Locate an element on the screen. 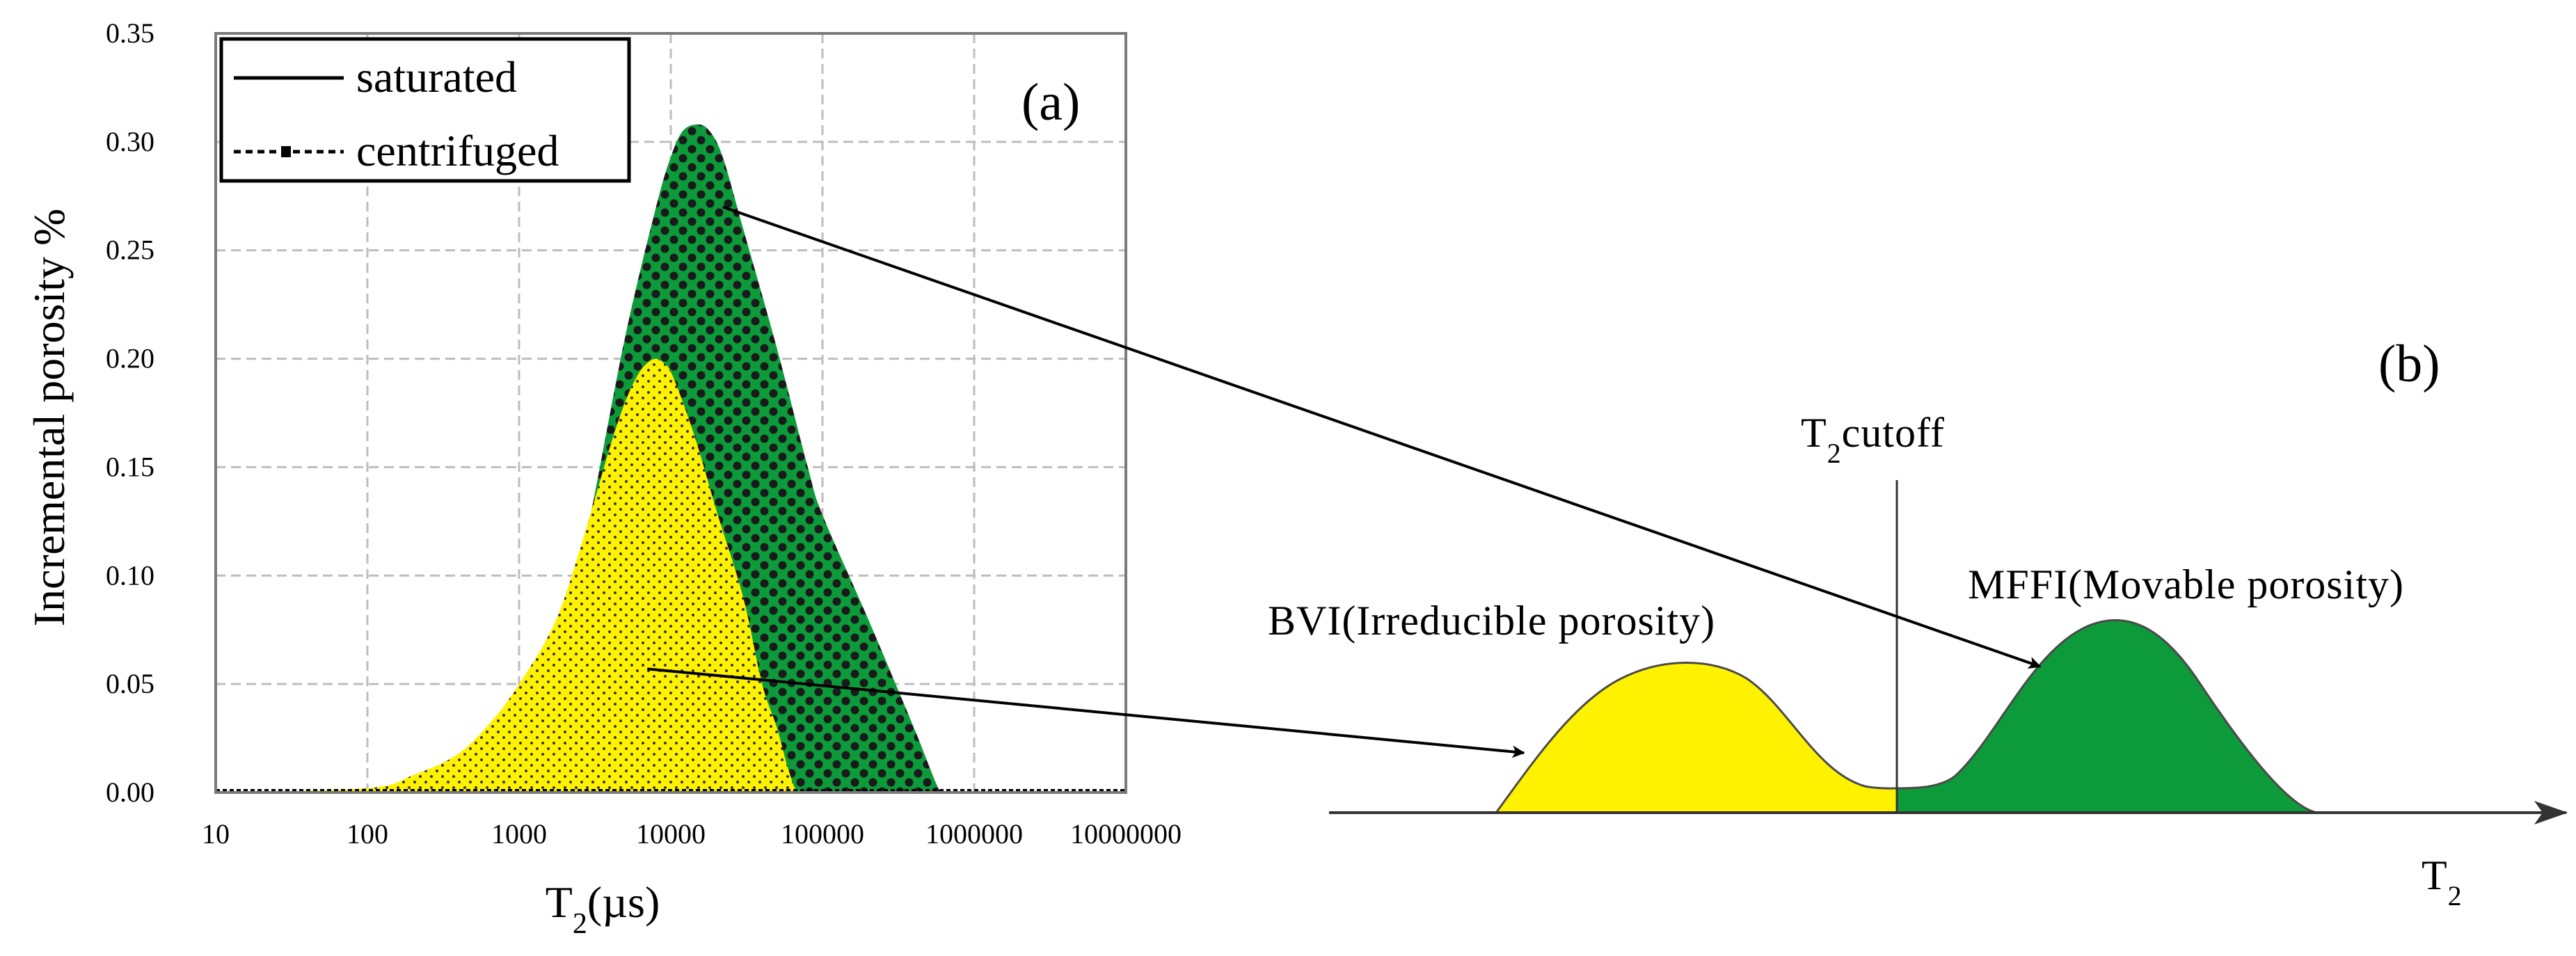 This screenshot has height=956, width=2576. mffi-label: MFFI(Movable porosity) is located at coordinates (2186, 584).